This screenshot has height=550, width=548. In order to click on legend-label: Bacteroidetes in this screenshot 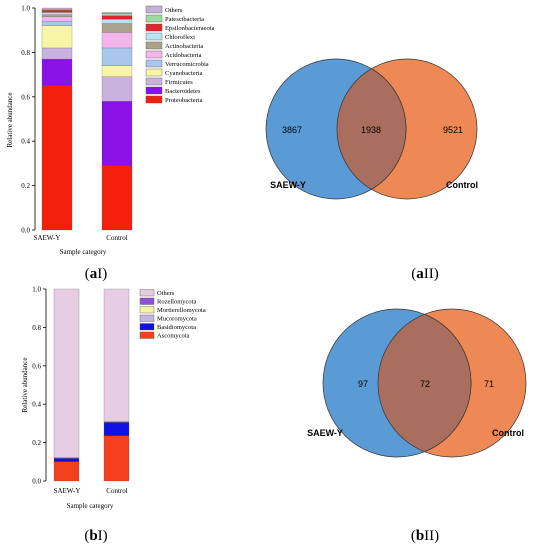, I will do `click(183, 91)`.